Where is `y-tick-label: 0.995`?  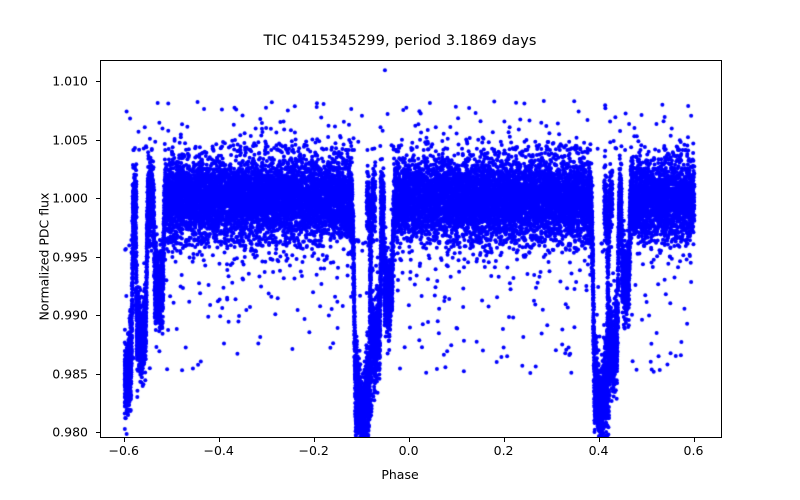 y-tick-label: 0.995 is located at coordinates (70, 257).